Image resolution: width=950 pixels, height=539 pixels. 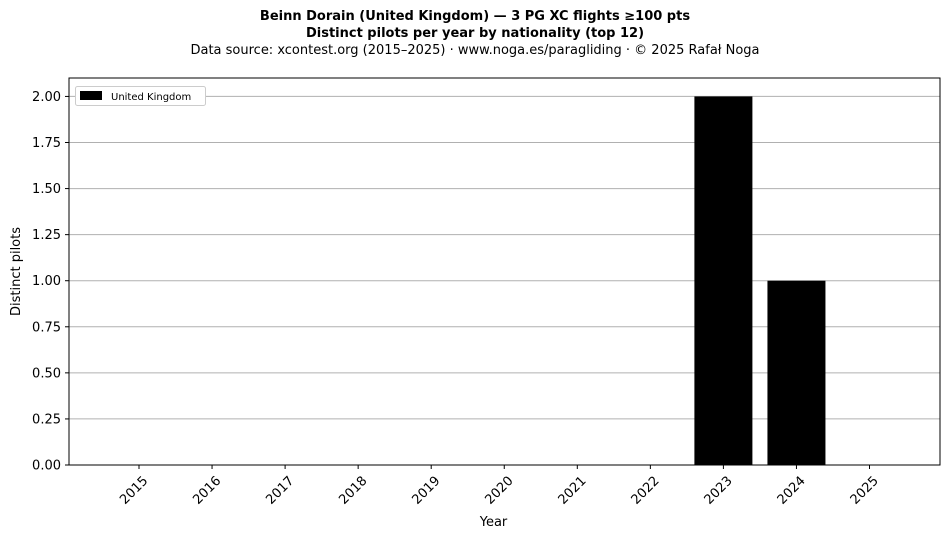 What do you see at coordinates (723, 280) in the screenshot?
I see `bar-2023` at bounding box center [723, 280].